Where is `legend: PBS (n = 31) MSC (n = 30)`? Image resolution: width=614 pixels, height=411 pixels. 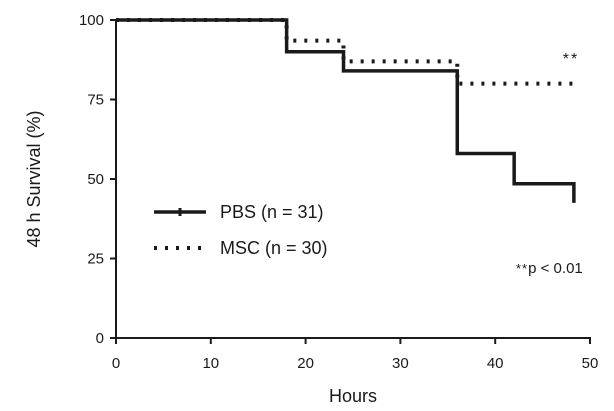 legend: PBS (n = 31) MSC (n = 30) is located at coordinates (241, 230).